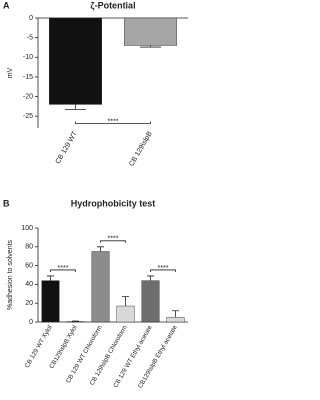 The image size is (320, 400). I want to click on y-axis-label: mV, so click(10, 72).